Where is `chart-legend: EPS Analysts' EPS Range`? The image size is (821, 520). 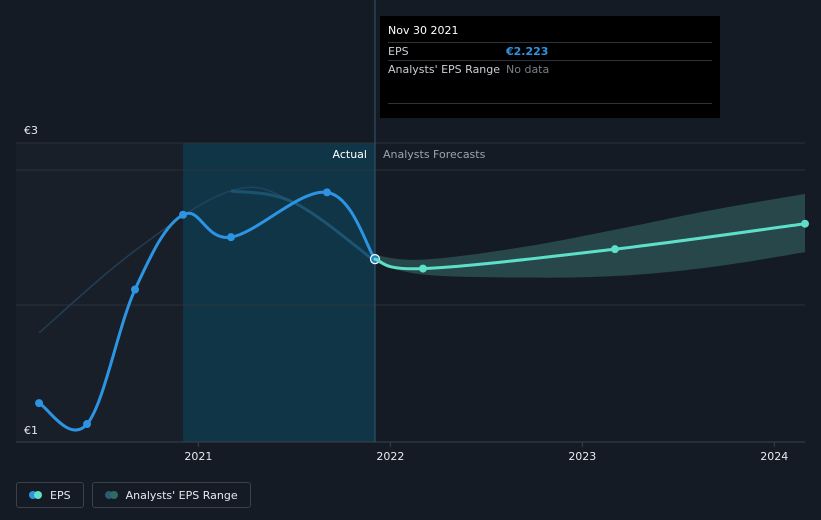
chart-legend: EPS Analysts' EPS Range is located at coordinates (133, 495).